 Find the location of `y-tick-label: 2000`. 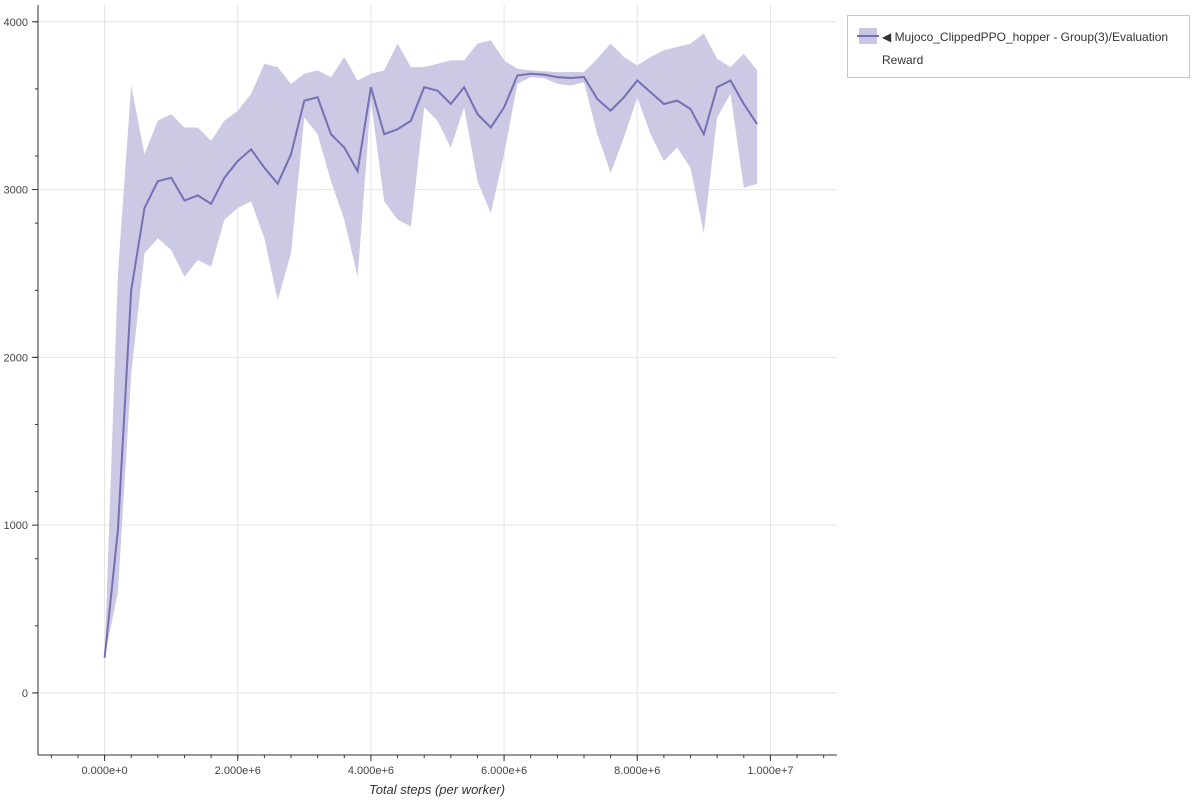

y-tick-label: 2000 is located at coordinates (16, 358).